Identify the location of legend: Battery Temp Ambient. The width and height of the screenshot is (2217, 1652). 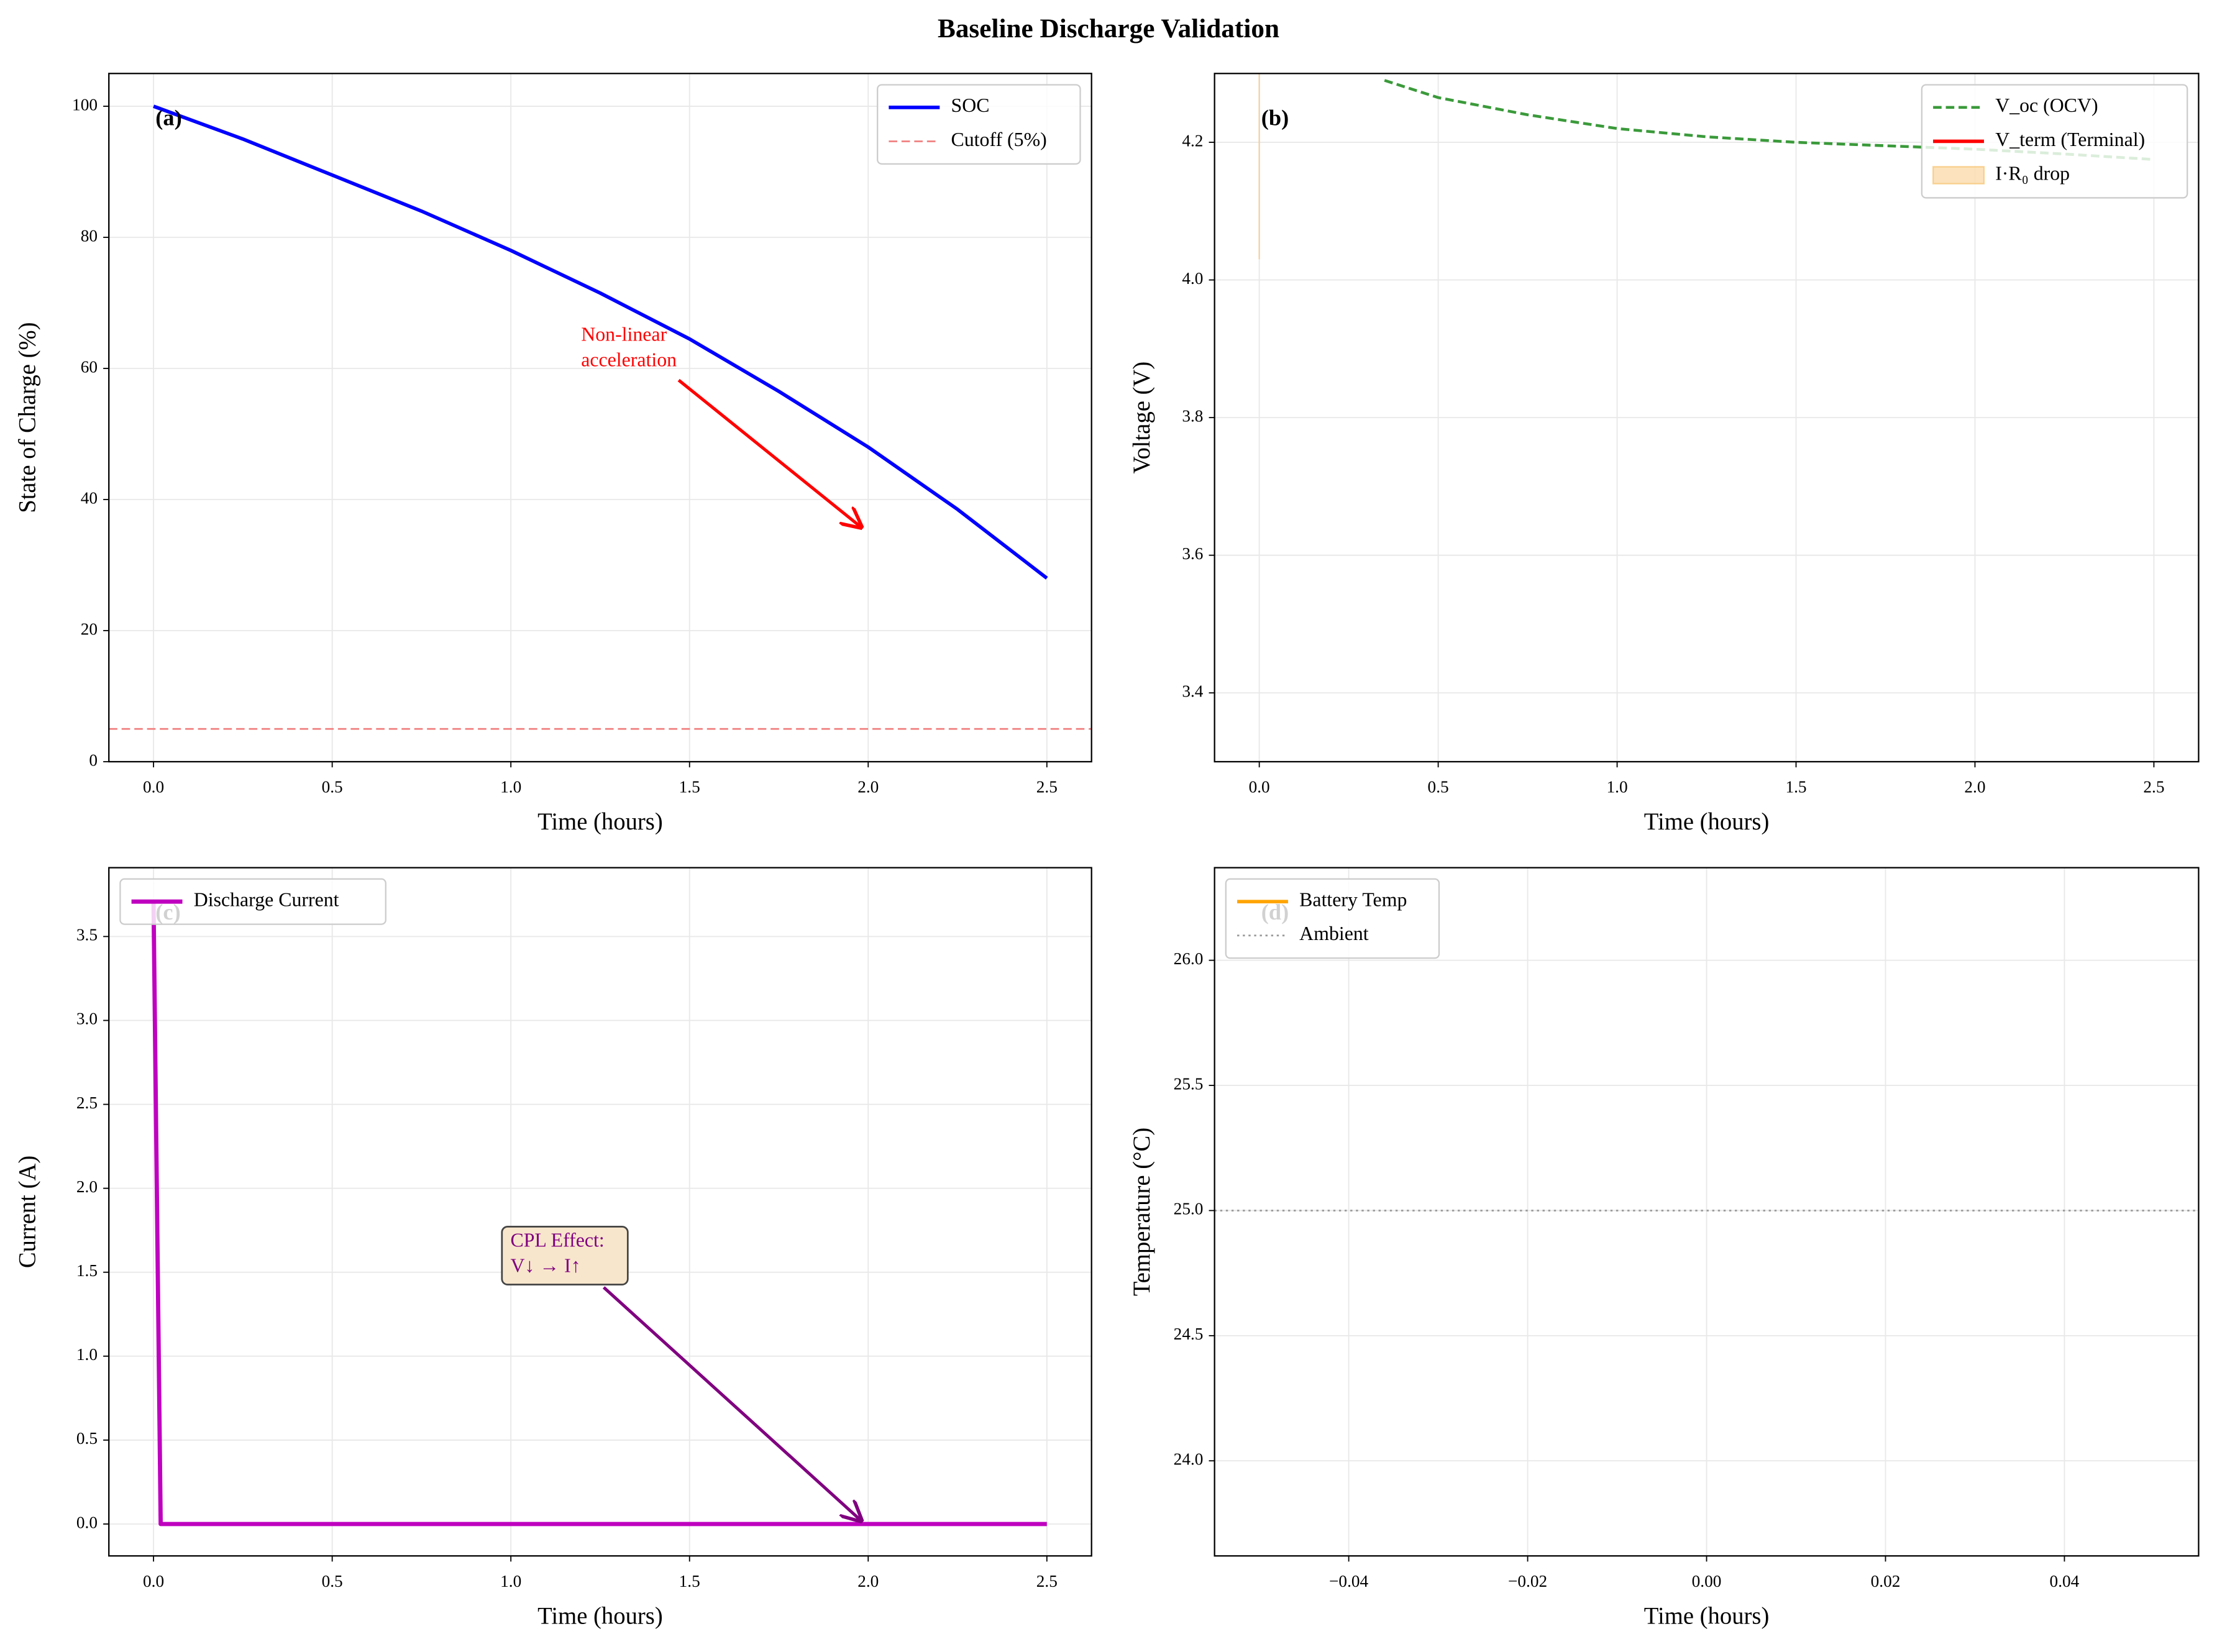
(1332, 919).